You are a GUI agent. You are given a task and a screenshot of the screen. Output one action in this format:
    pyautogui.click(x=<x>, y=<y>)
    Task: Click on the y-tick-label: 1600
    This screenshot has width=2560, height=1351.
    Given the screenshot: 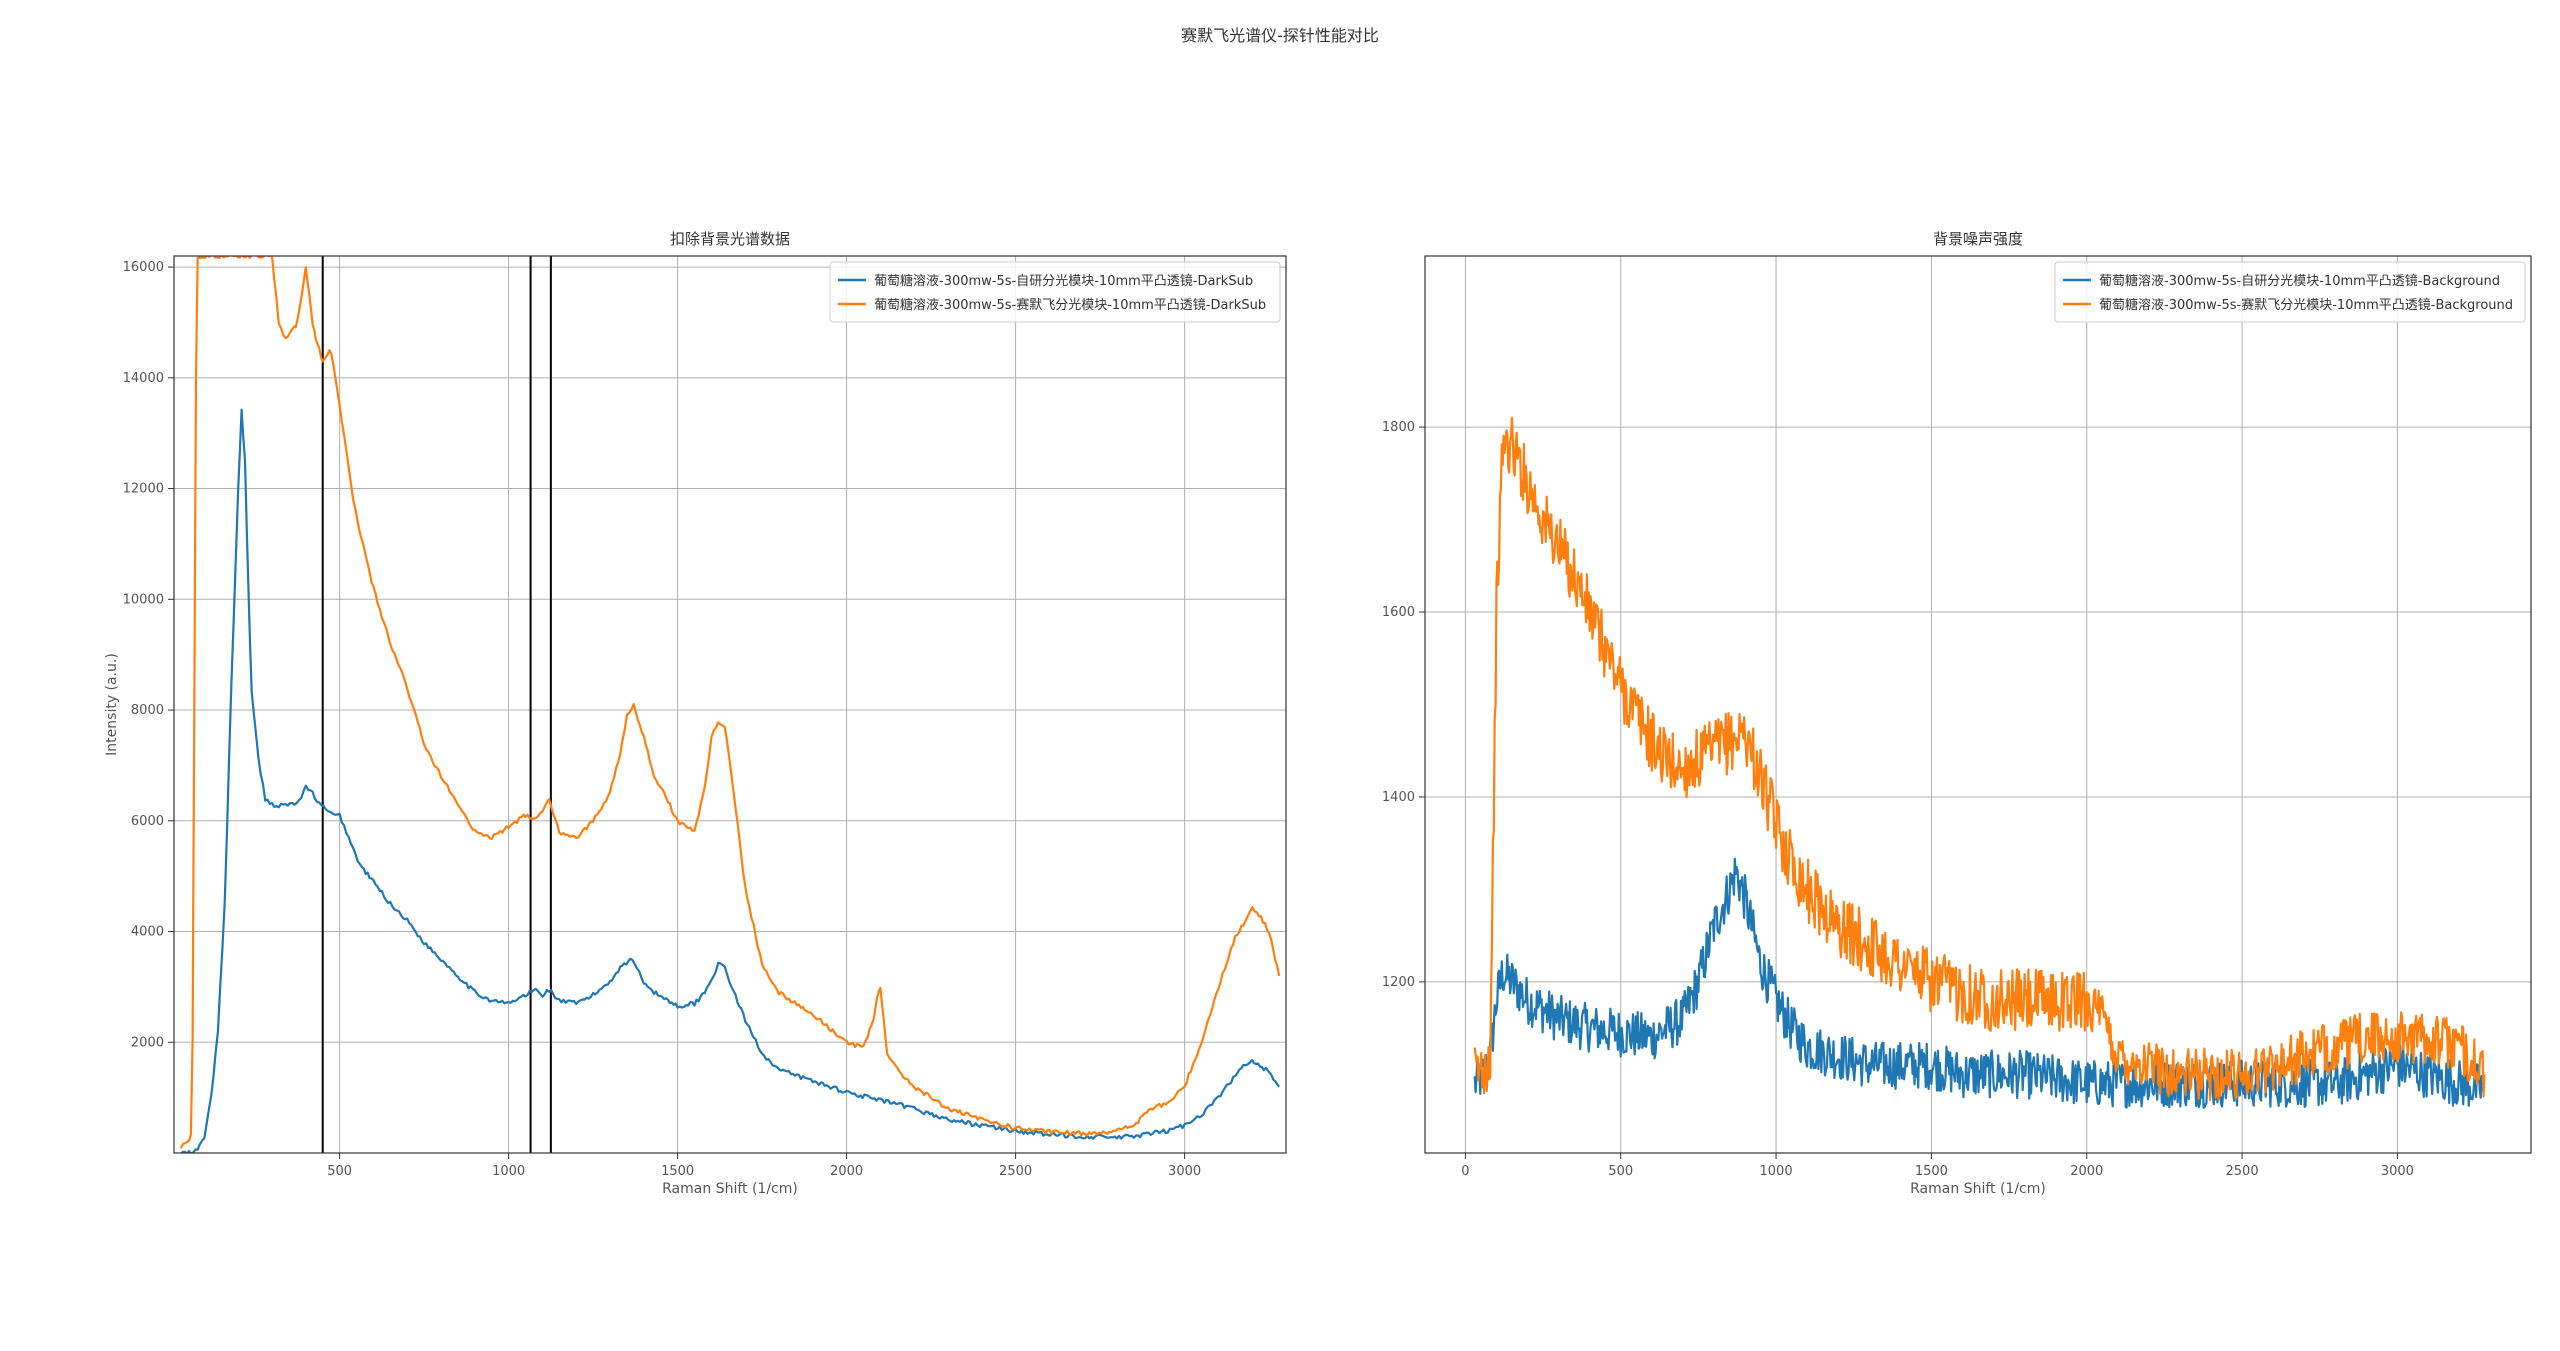 What is the action you would take?
    pyautogui.click(x=1398, y=612)
    